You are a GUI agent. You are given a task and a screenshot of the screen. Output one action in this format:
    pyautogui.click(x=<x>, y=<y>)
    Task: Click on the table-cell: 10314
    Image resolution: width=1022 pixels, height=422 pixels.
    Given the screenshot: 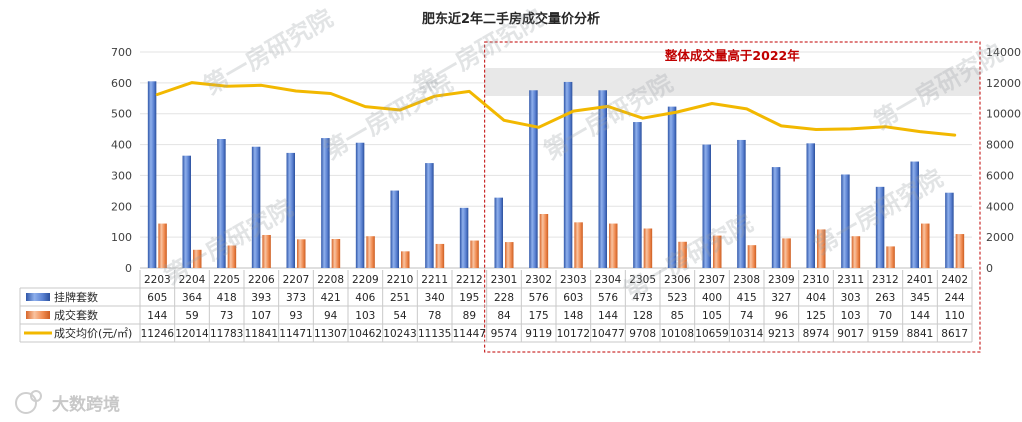 What is the action you would take?
    pyautogui.click(x=747, y=334)
    